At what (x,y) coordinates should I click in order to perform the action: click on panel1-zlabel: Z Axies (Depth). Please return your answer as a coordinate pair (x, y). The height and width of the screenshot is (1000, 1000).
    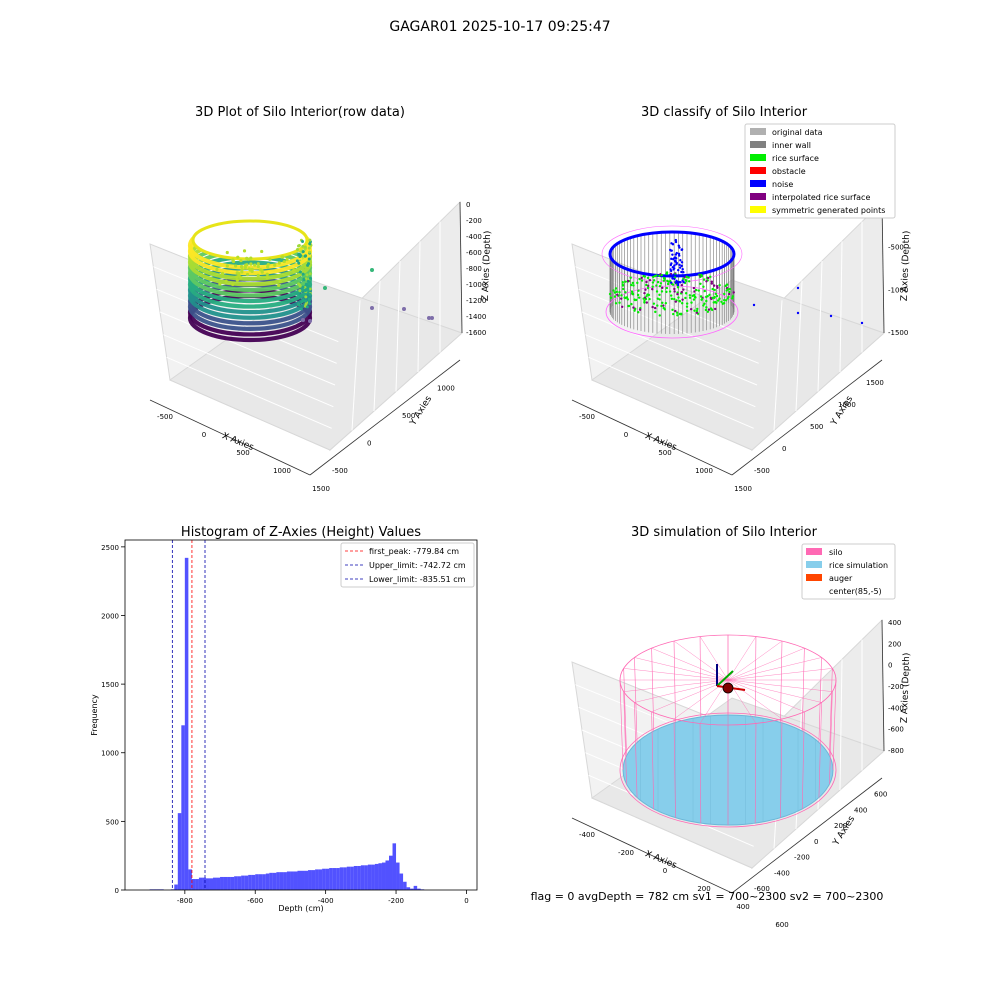
    Looking at the image, I should click on (487, 266).